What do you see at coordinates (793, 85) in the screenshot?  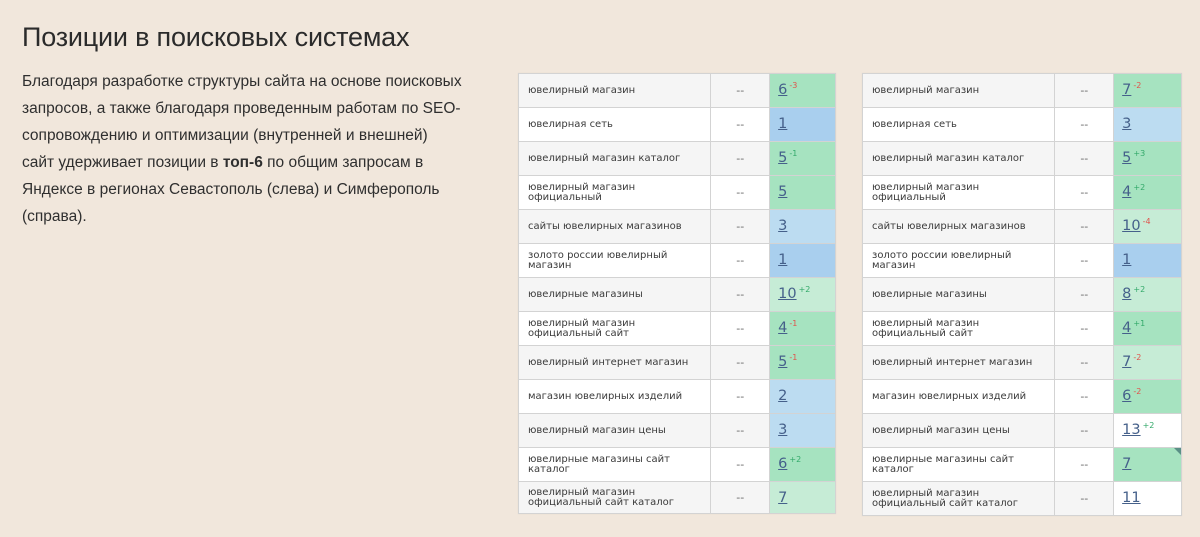 I see `position-change: -3` at bounding box center [793, 85].